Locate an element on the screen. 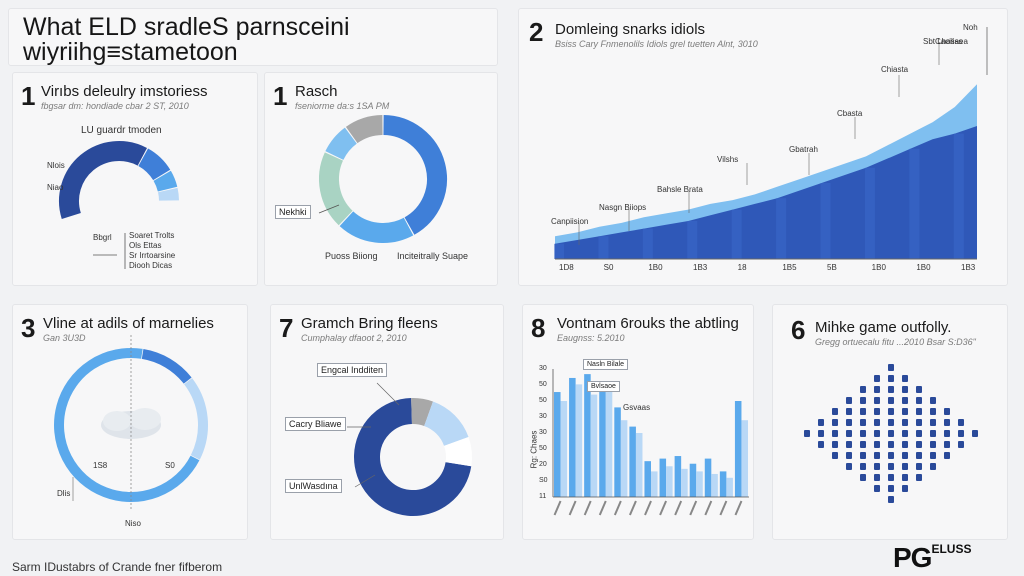 The width and height of the screenshot is (1024, 576). panel-subtitle: Eaugnss: 5.2010 is located at coordinates (591, 338).